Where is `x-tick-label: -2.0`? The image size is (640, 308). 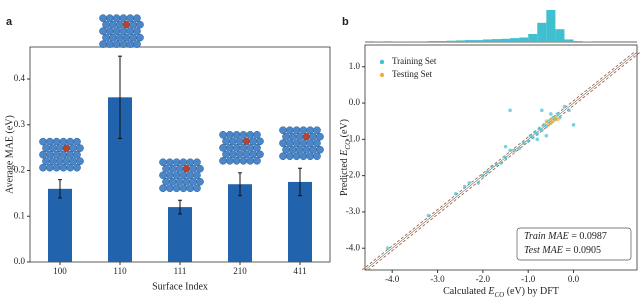 x-tick-label: -2.0 is located at coordinates (483, 279).